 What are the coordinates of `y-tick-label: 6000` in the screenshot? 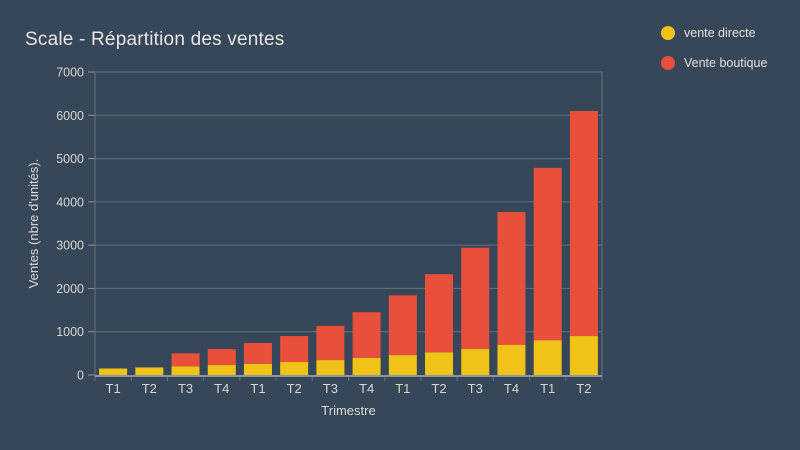 It's located at (70, 116).